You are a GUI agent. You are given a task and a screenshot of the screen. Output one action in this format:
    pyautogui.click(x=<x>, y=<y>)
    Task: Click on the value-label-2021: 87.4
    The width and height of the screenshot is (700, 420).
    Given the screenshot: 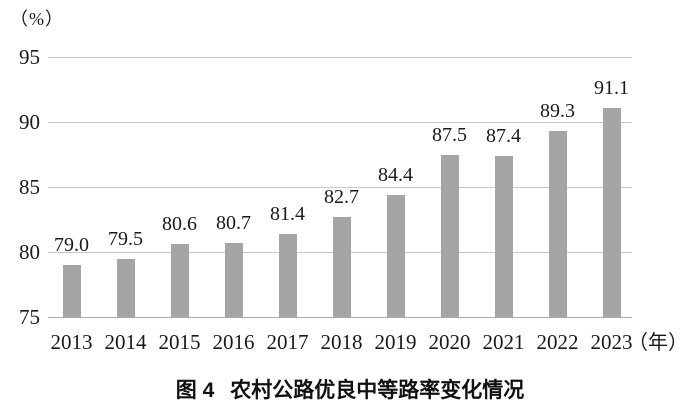 What is the action you would take?
    pyautogui.click(x=503, y=135)
    